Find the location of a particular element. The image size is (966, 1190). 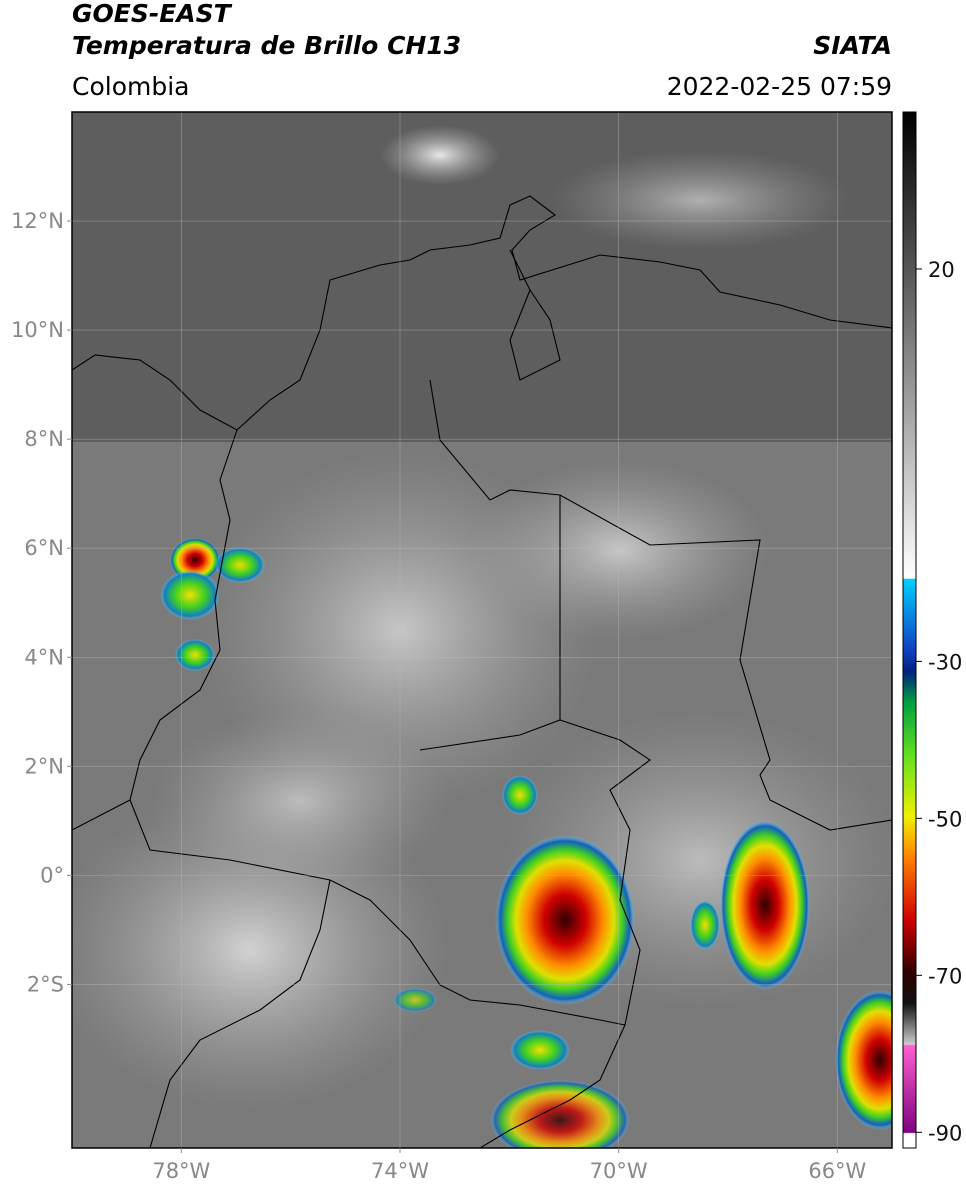

colorbar-tick-label: 20 is located at coordinates (941, 270).